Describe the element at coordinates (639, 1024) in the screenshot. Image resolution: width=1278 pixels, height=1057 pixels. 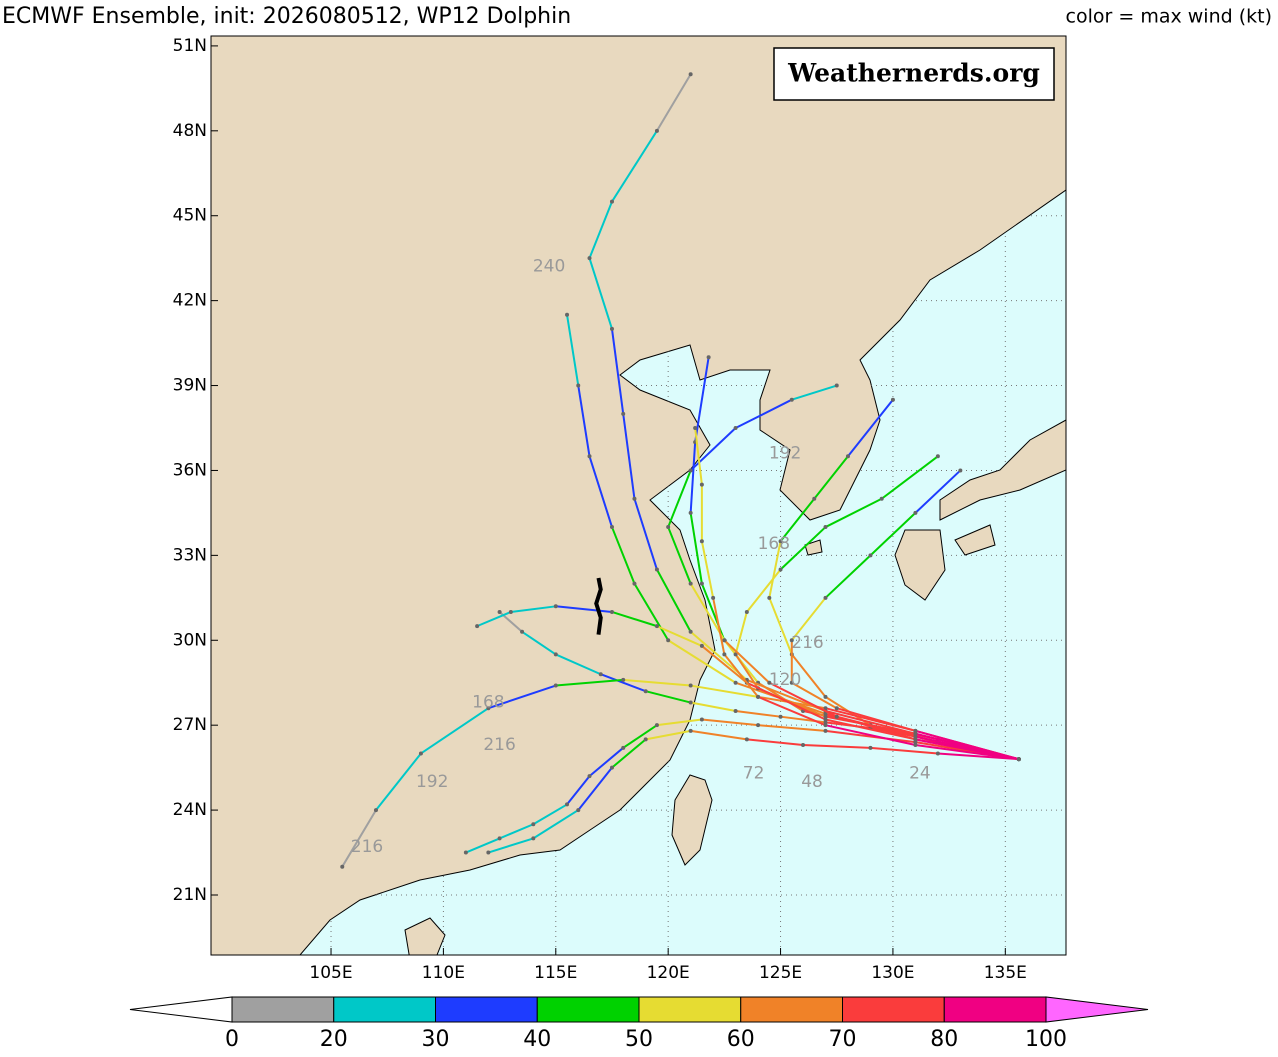
I see `colorbar: 0 20 30 40 50 60 70 80 100` at that location.